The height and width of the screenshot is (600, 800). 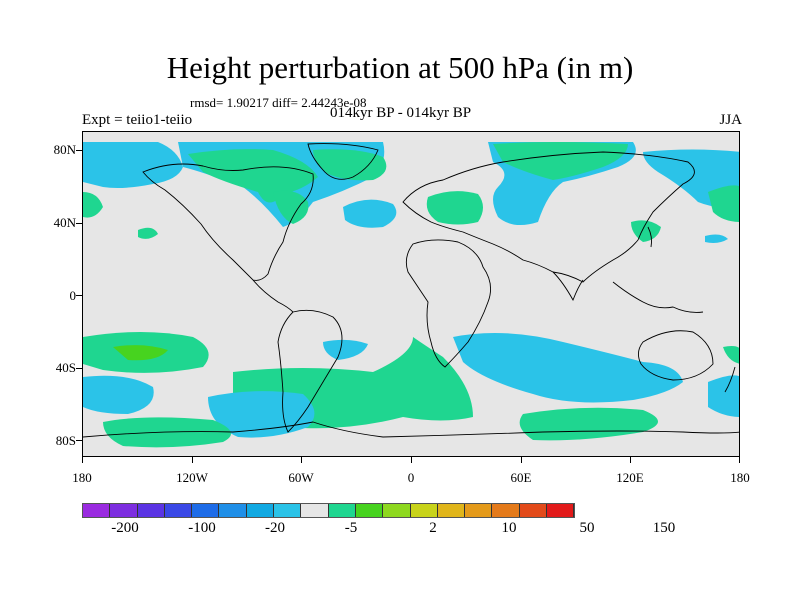 I want to click on green-region-pacific-east, so click(x=723, y=203).